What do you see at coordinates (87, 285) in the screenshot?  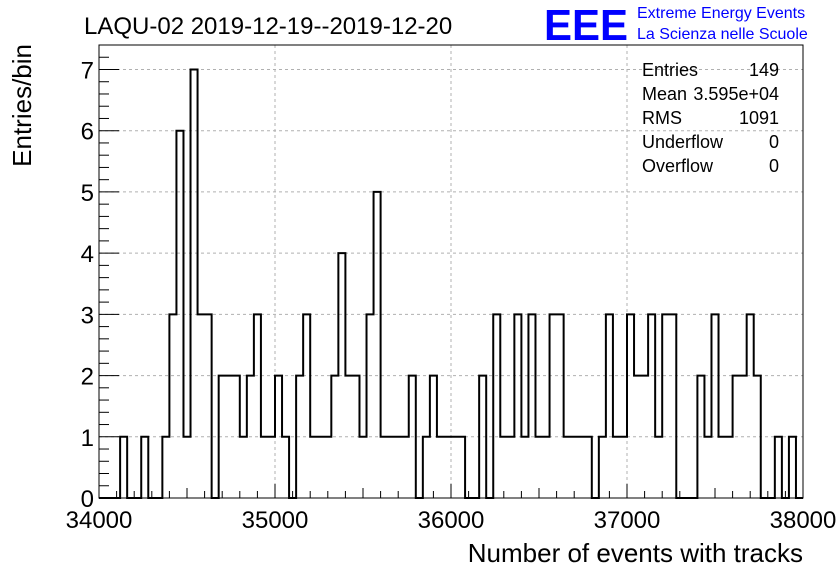 I see `y-axis-tick-labels: 0 1 2 3 4 5 6 7` at bounding box center [87, 285].